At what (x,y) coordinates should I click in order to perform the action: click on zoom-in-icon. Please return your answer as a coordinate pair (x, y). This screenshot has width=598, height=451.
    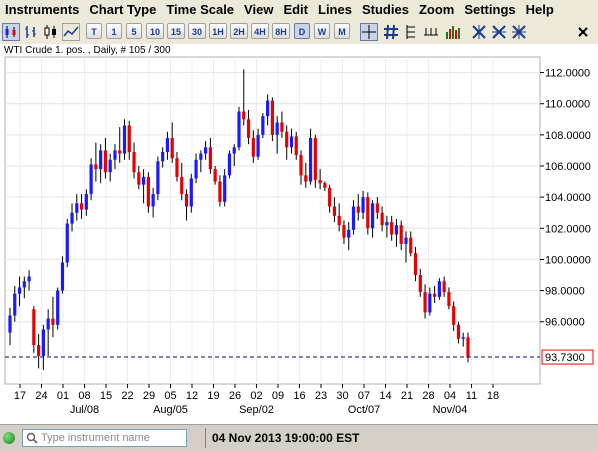
    Looking at the image, I should click on (479, 32).